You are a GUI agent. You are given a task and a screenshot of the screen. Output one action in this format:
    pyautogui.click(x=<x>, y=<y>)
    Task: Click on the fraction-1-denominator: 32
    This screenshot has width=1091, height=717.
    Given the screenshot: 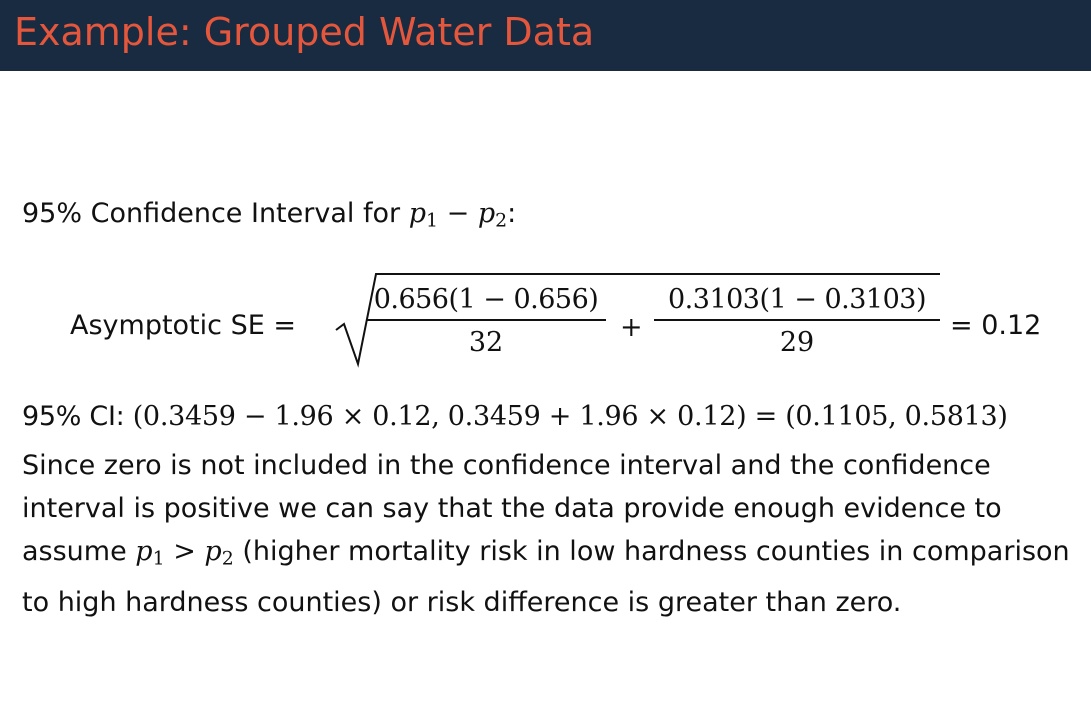 What is the action you would take?
    pyautogui.click(x=486, y=342)
    